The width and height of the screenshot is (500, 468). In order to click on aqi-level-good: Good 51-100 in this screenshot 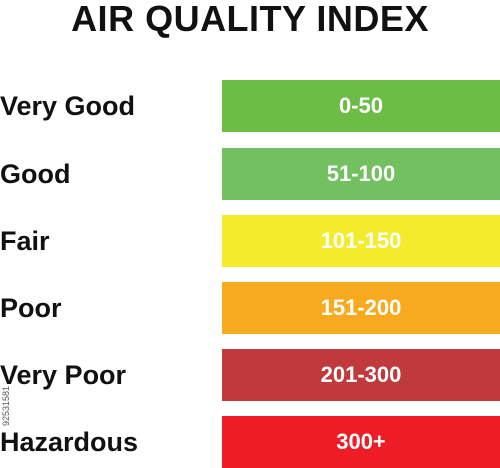, I will do `click(250, 174)`.